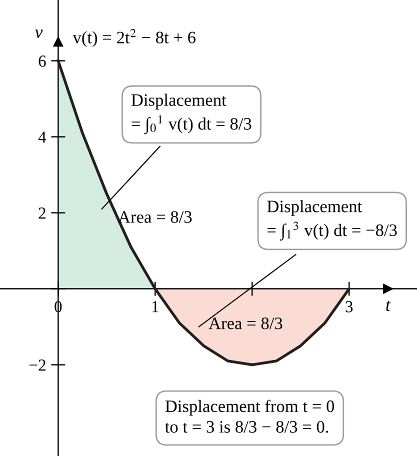 This screenshot has width=417, height=456. I want to click on y-tick-label: 2, so click(42, 213).